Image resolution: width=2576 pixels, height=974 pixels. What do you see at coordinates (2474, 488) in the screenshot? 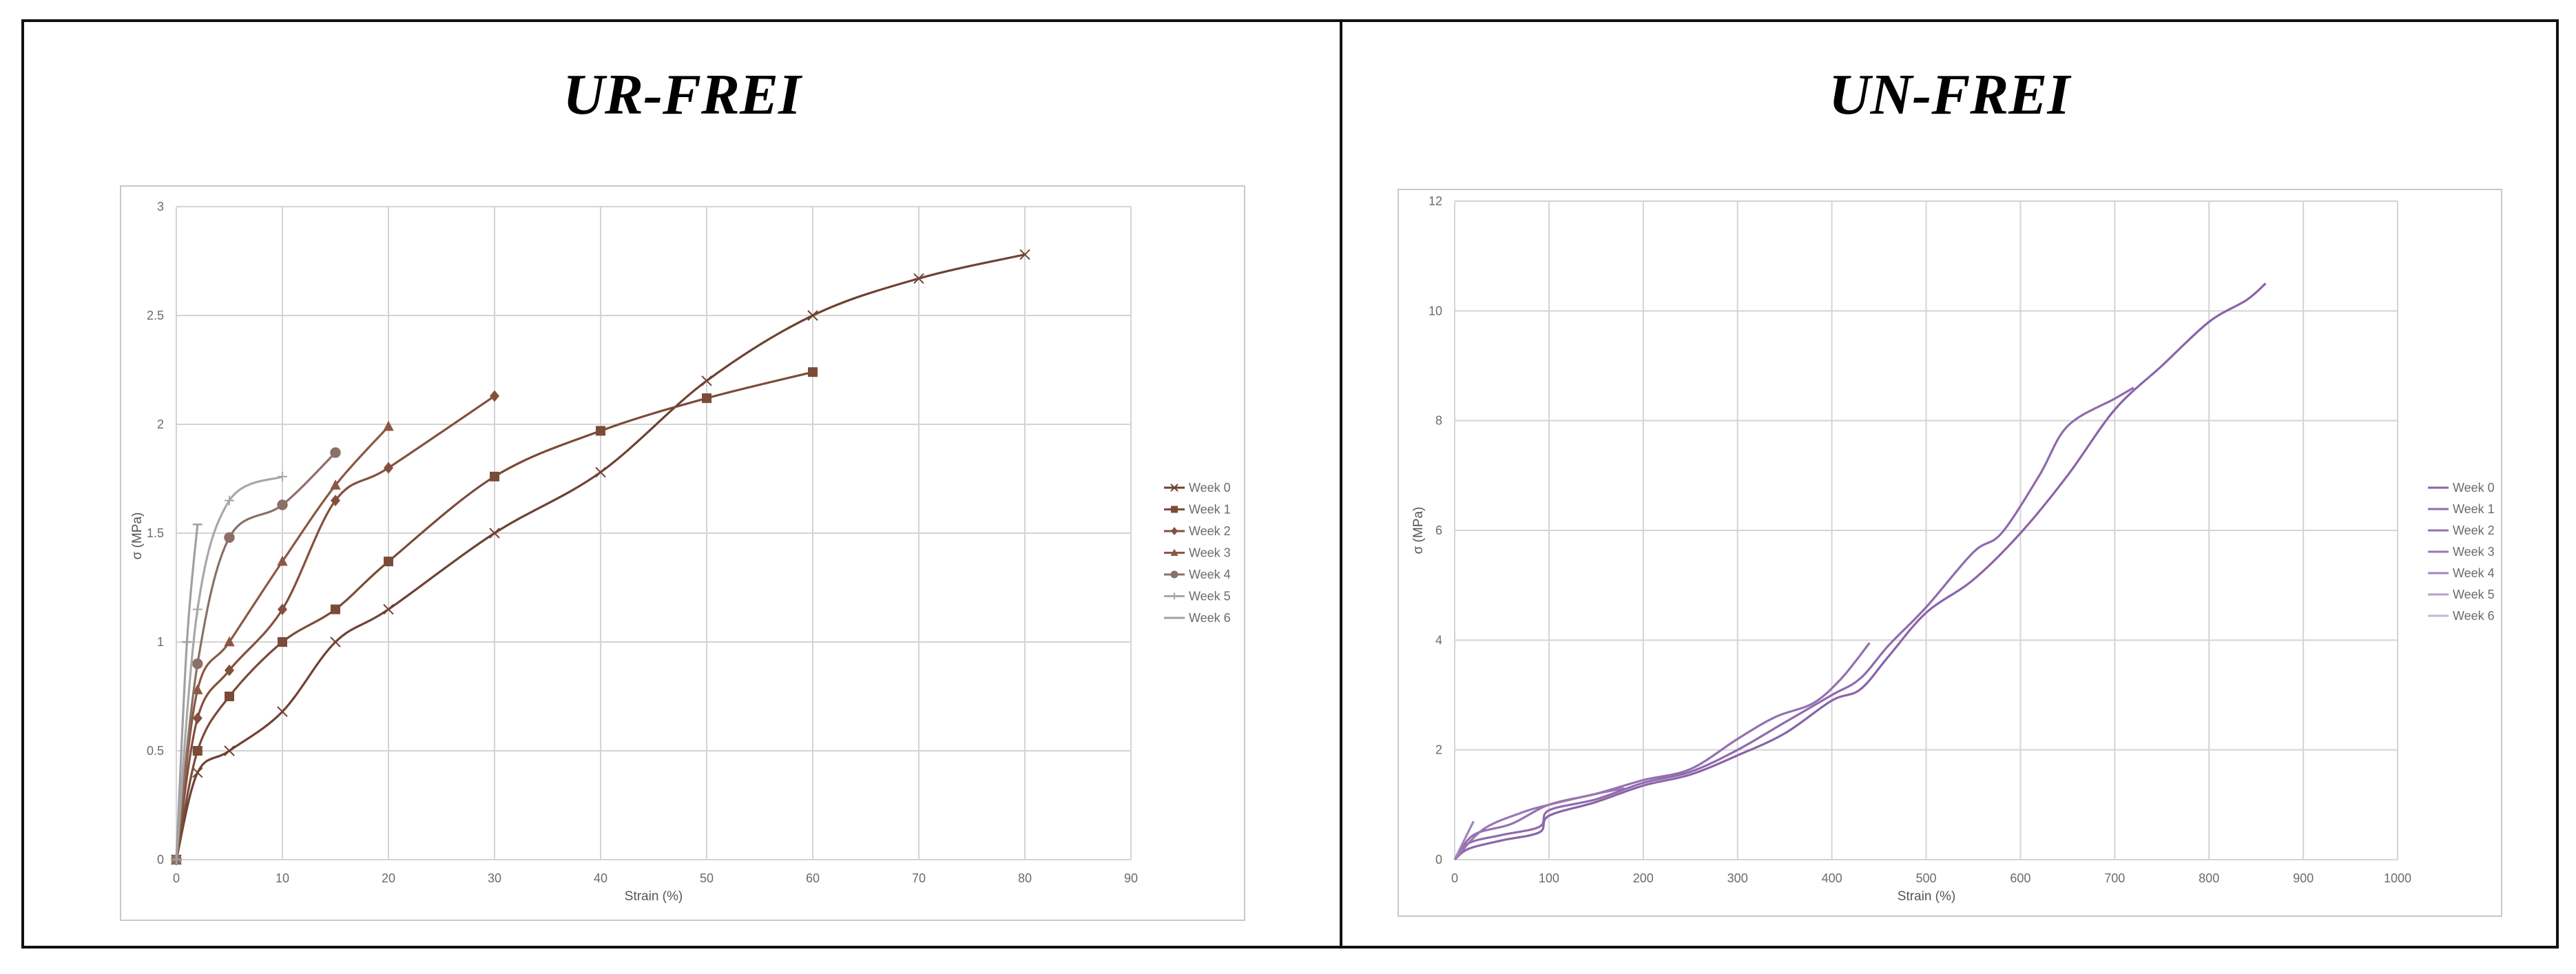
I see `legend-label: Week 0` at bounding box center [2474, 488].